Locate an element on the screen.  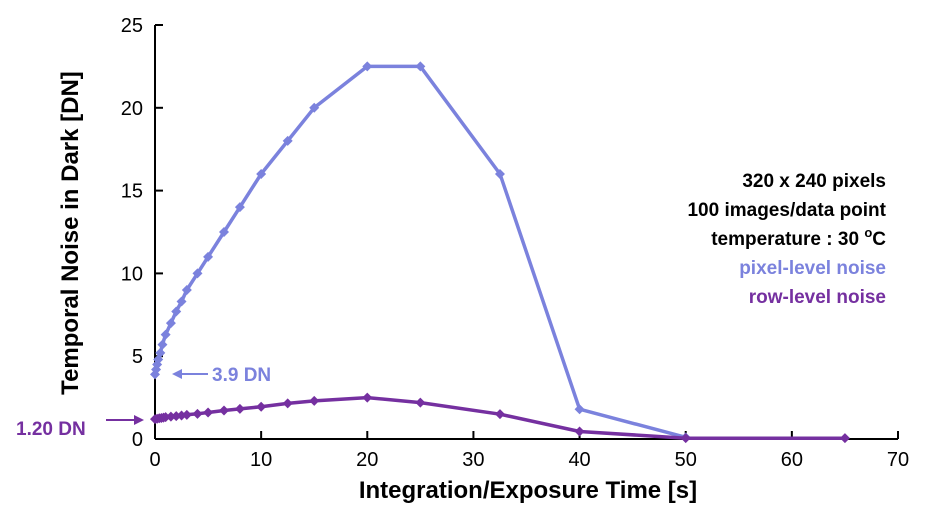
y-tick-label: 0 is located at coordinates (137, 440).